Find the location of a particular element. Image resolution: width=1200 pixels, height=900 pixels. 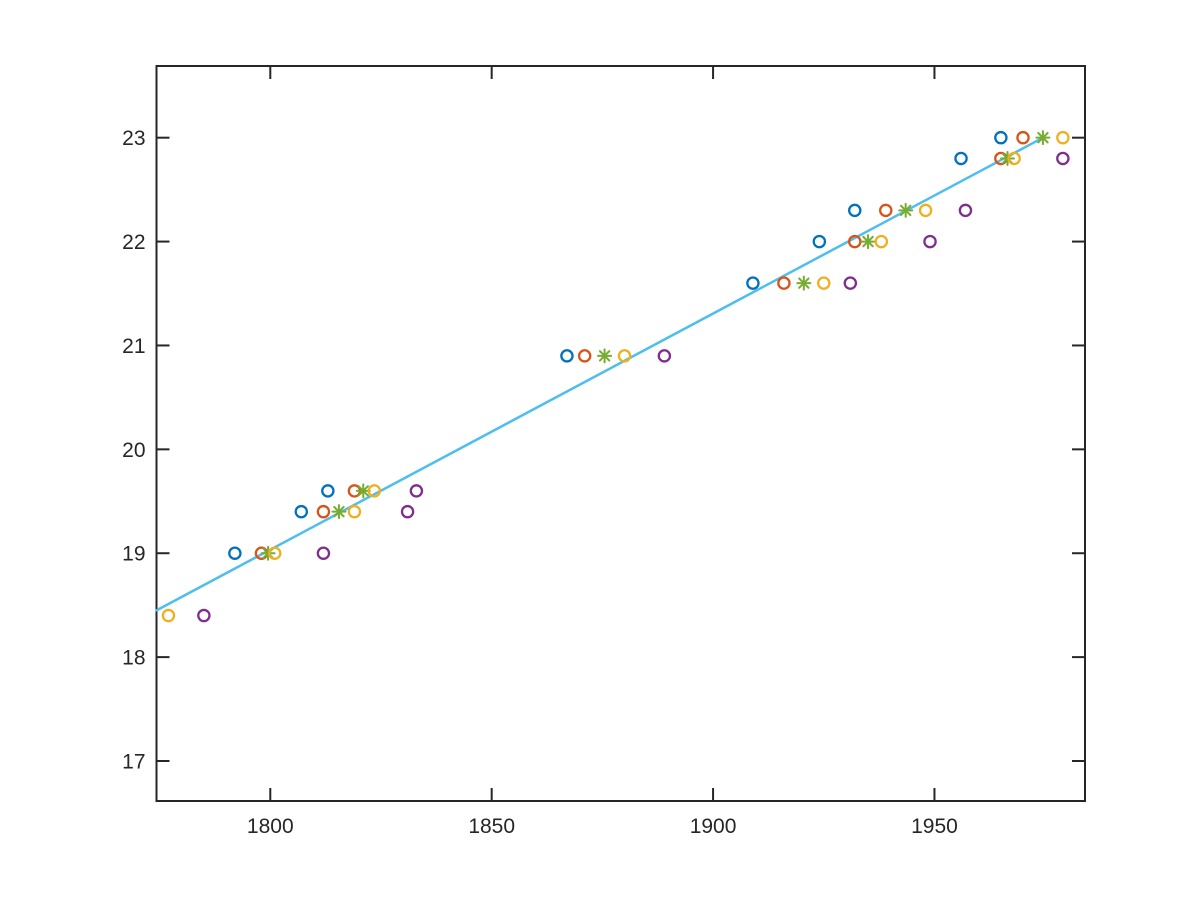

x-tick-label: 1900 is located at coordinates (713, 826).